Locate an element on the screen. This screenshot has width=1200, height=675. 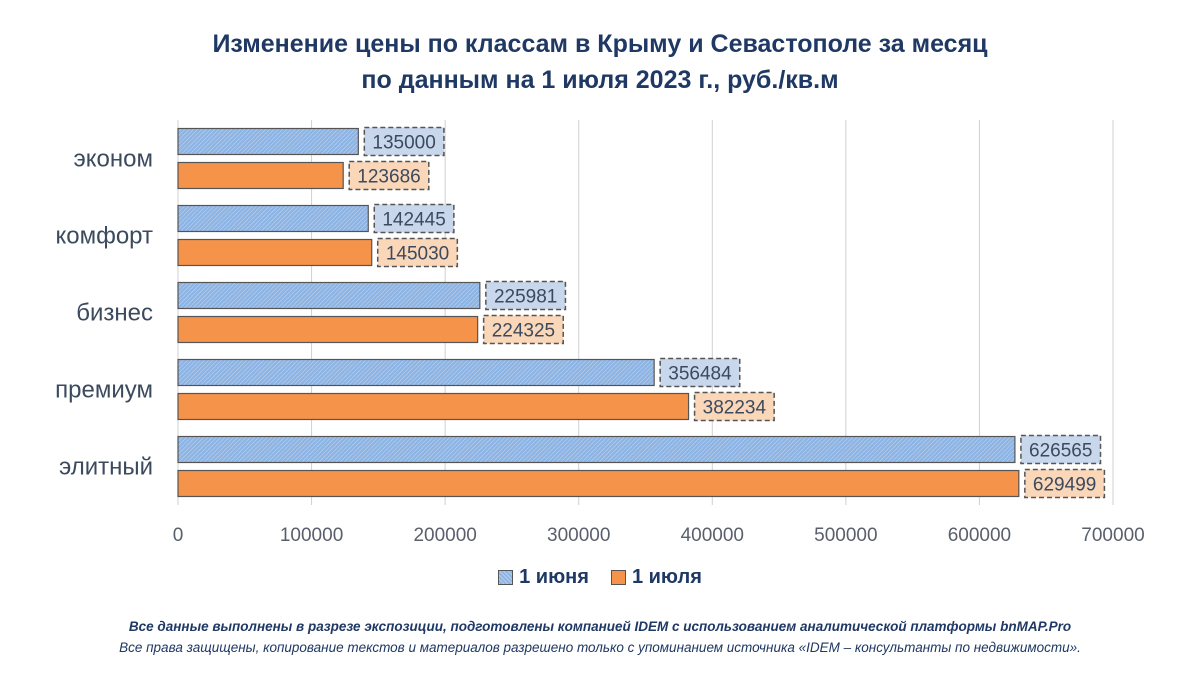
category-label: премиум is located at coordinates (104, 390).